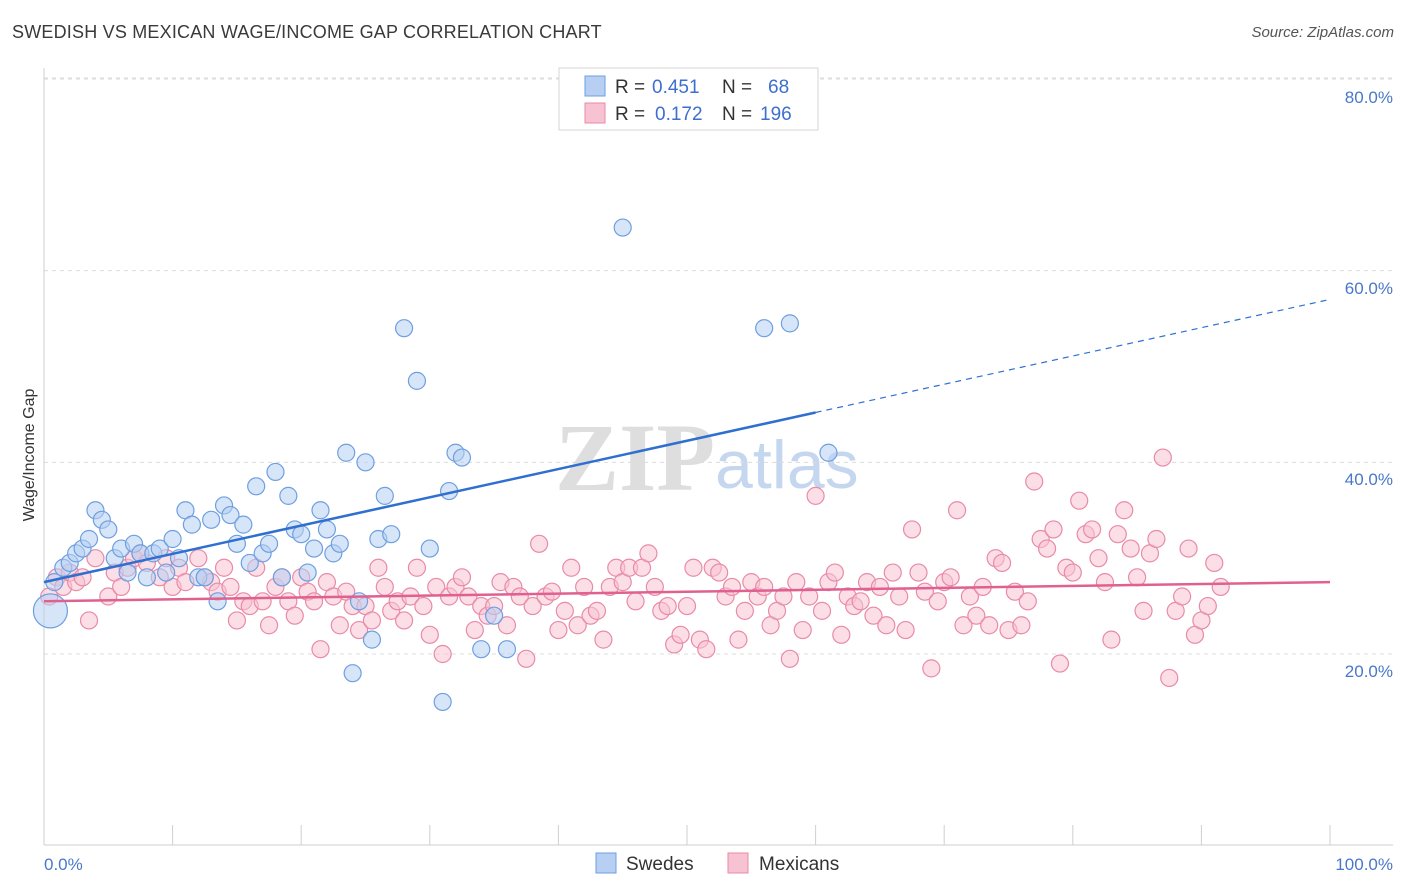 The width and height of the screenshot is (1406, 892). I want to click on y-tick-label-60: 60.0%, so click(1369, 288).